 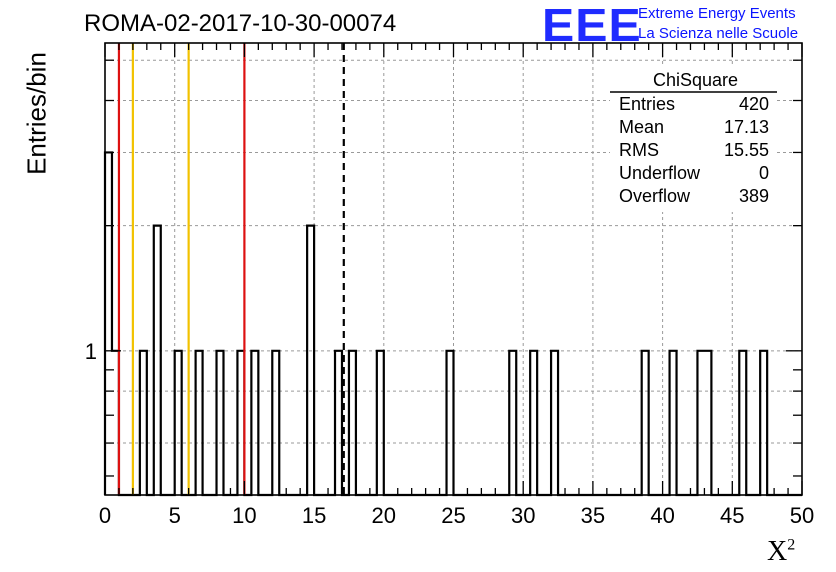 I want to click on stats-value: 389, so click(x=754, y=196).